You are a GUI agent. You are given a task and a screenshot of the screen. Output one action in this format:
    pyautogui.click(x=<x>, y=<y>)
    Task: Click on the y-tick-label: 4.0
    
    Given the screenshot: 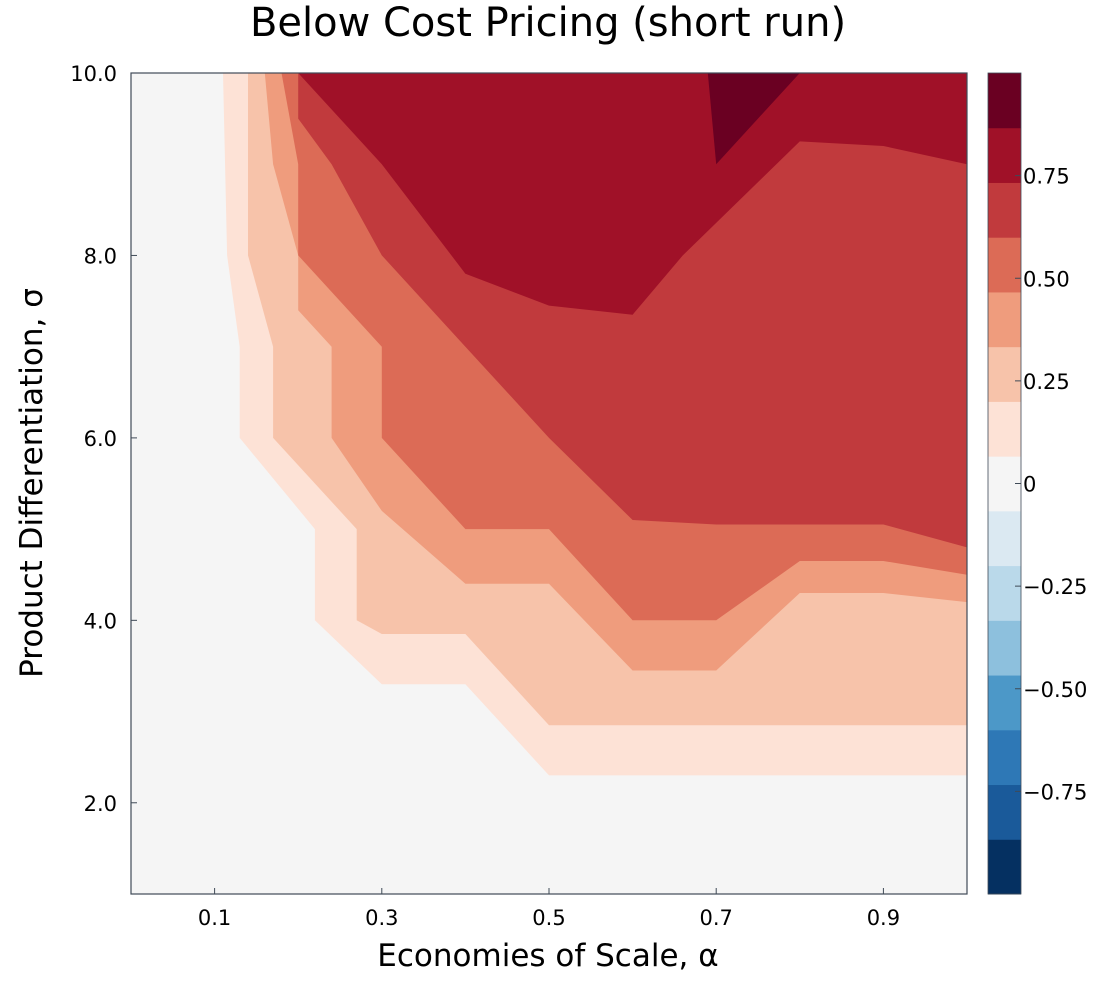 What is the action you would take?
    pyautogui.click(x=100, y=621)
    